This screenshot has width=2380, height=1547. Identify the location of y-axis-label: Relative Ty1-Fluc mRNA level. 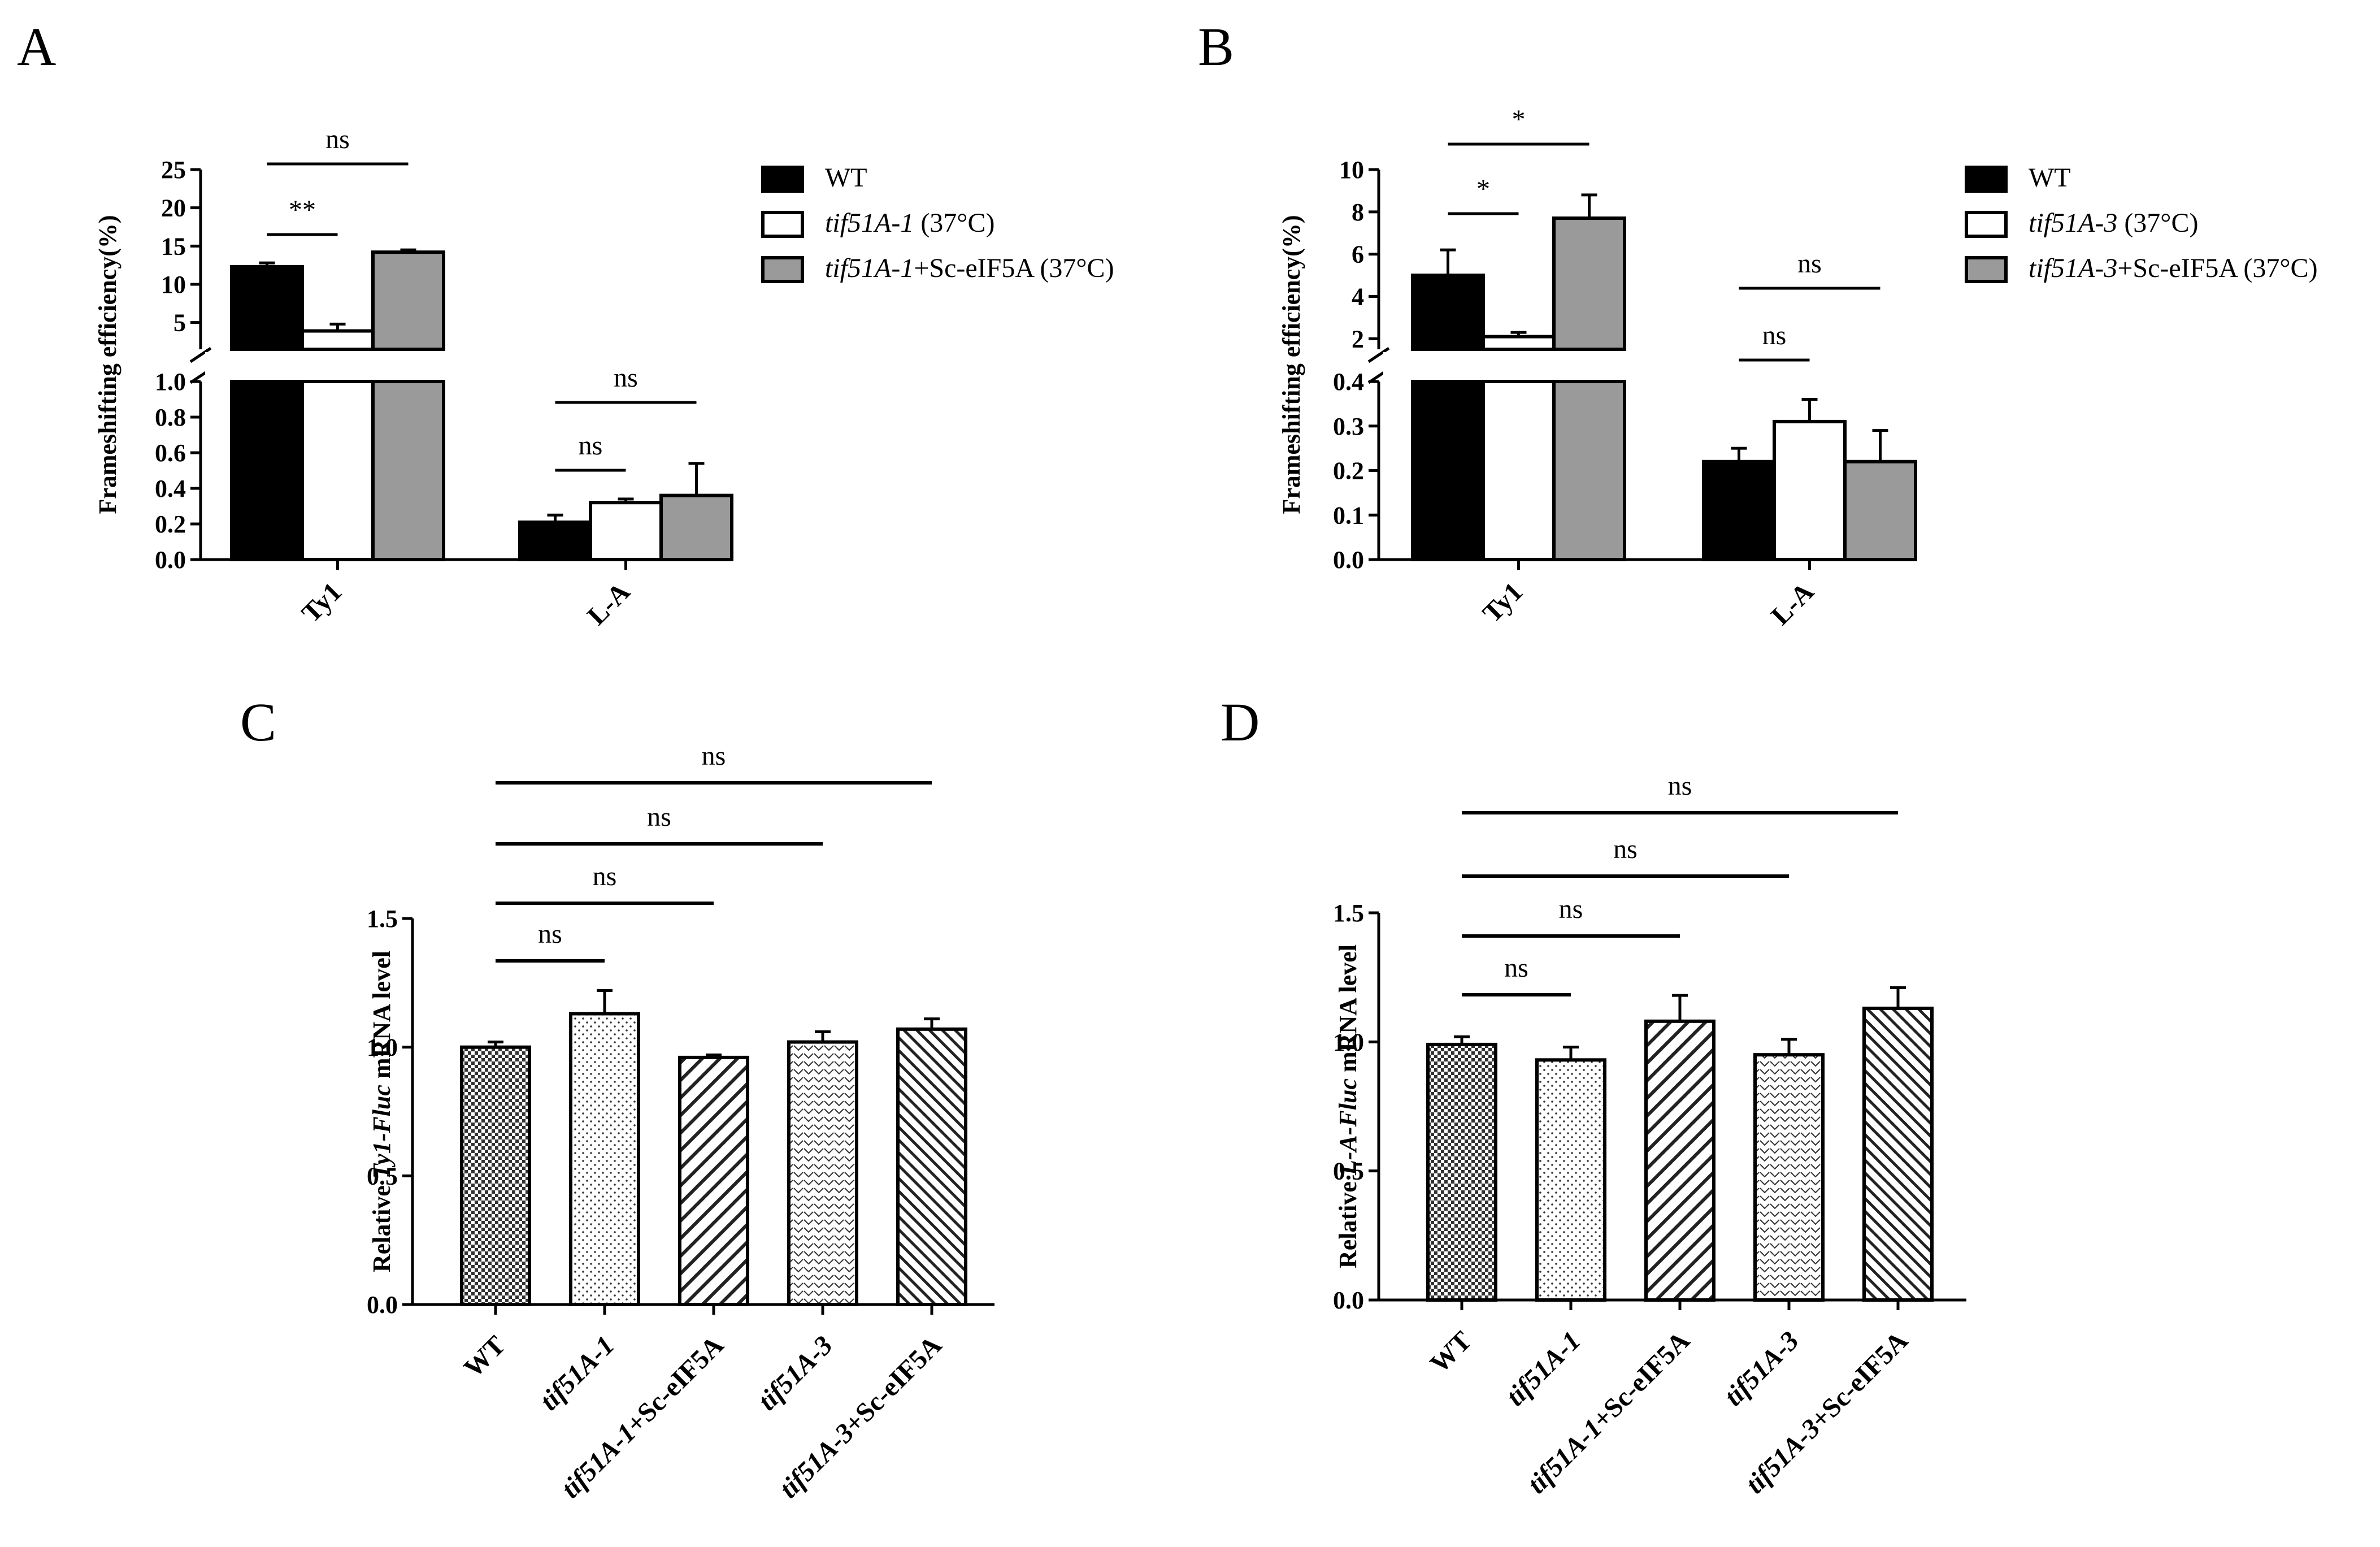
(382, 1111).